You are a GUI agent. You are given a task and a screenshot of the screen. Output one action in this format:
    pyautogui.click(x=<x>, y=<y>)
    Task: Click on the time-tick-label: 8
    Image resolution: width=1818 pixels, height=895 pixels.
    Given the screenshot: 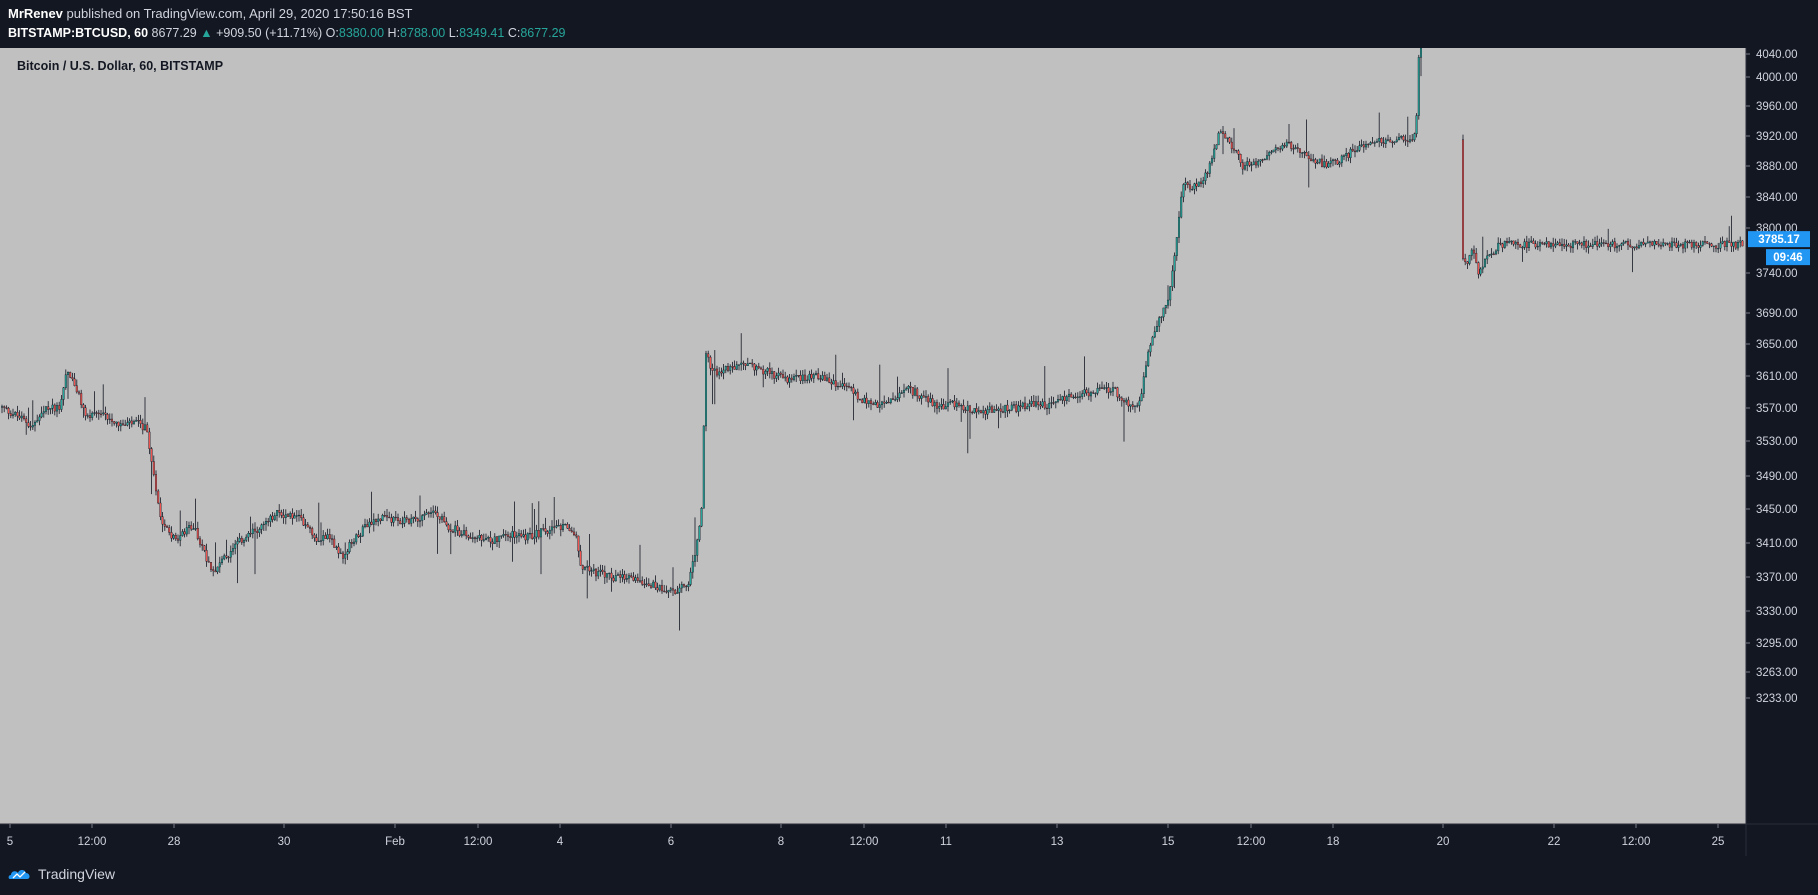 What is the action you would take?
    pyautogui.click(x=781, y=842)
    